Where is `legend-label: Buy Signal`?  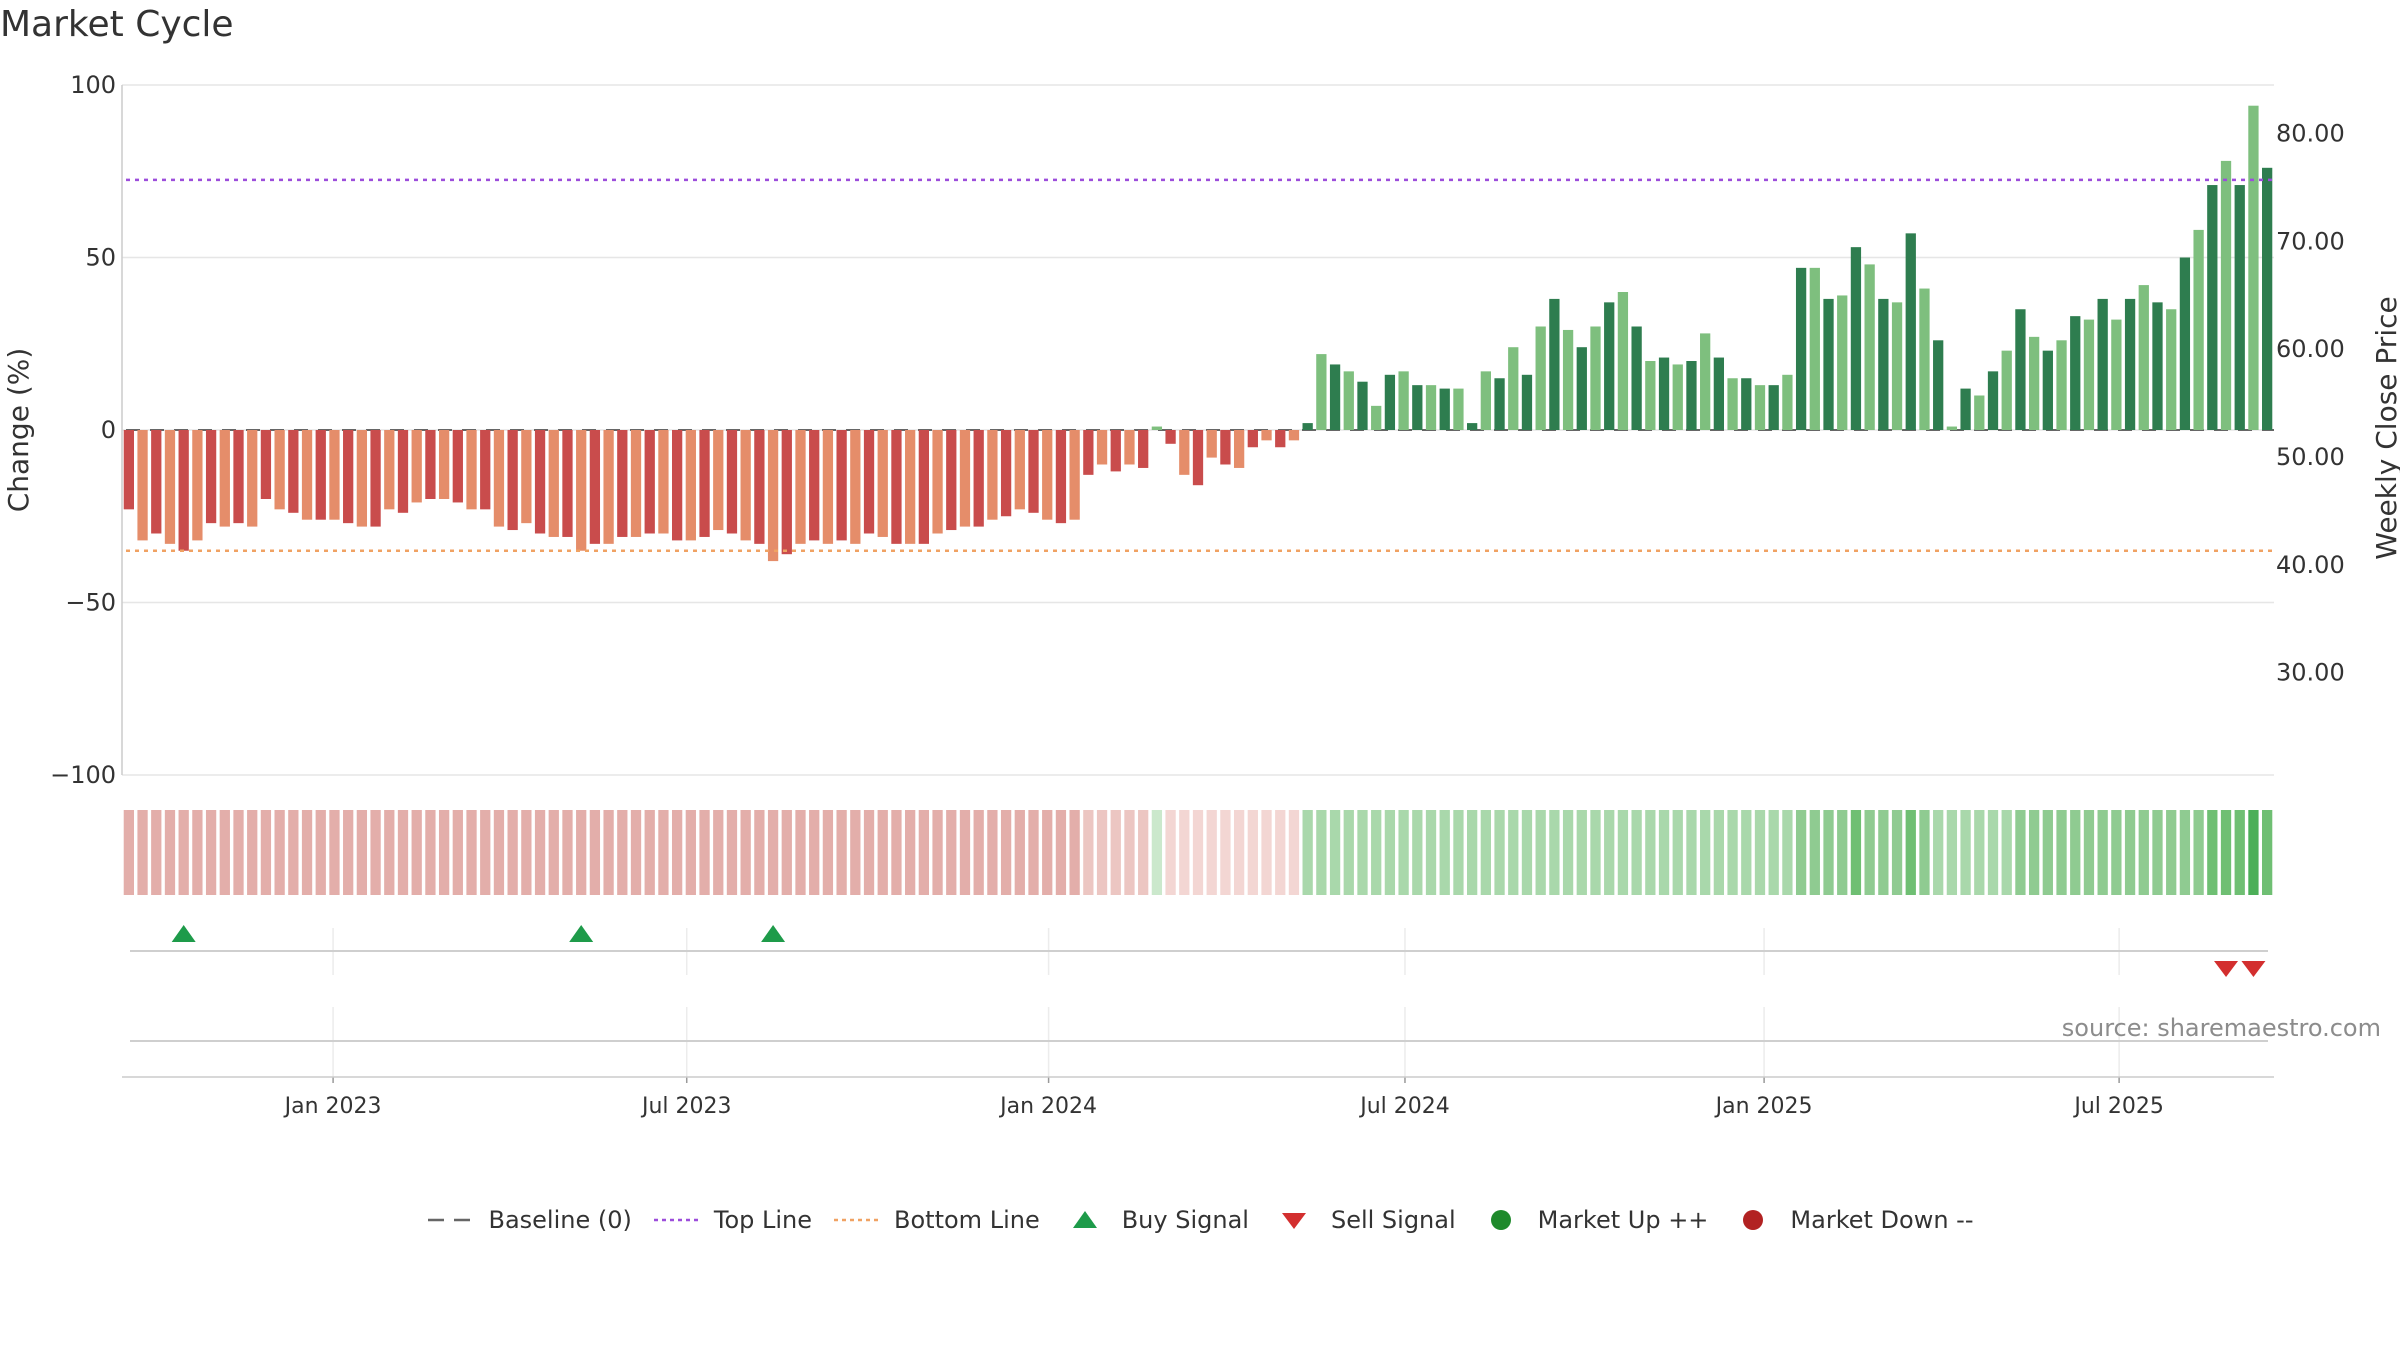 legend-label: Buy Signal is located at coordinates (1185, 1220).